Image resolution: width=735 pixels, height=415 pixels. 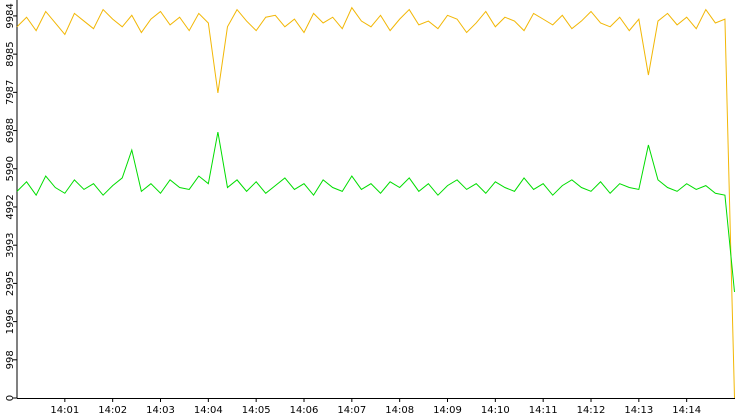 What do you see at coordinates (10, 206) in the screenshot?
I see `y-tick-label: 4992` at bounding box center [10, 206].